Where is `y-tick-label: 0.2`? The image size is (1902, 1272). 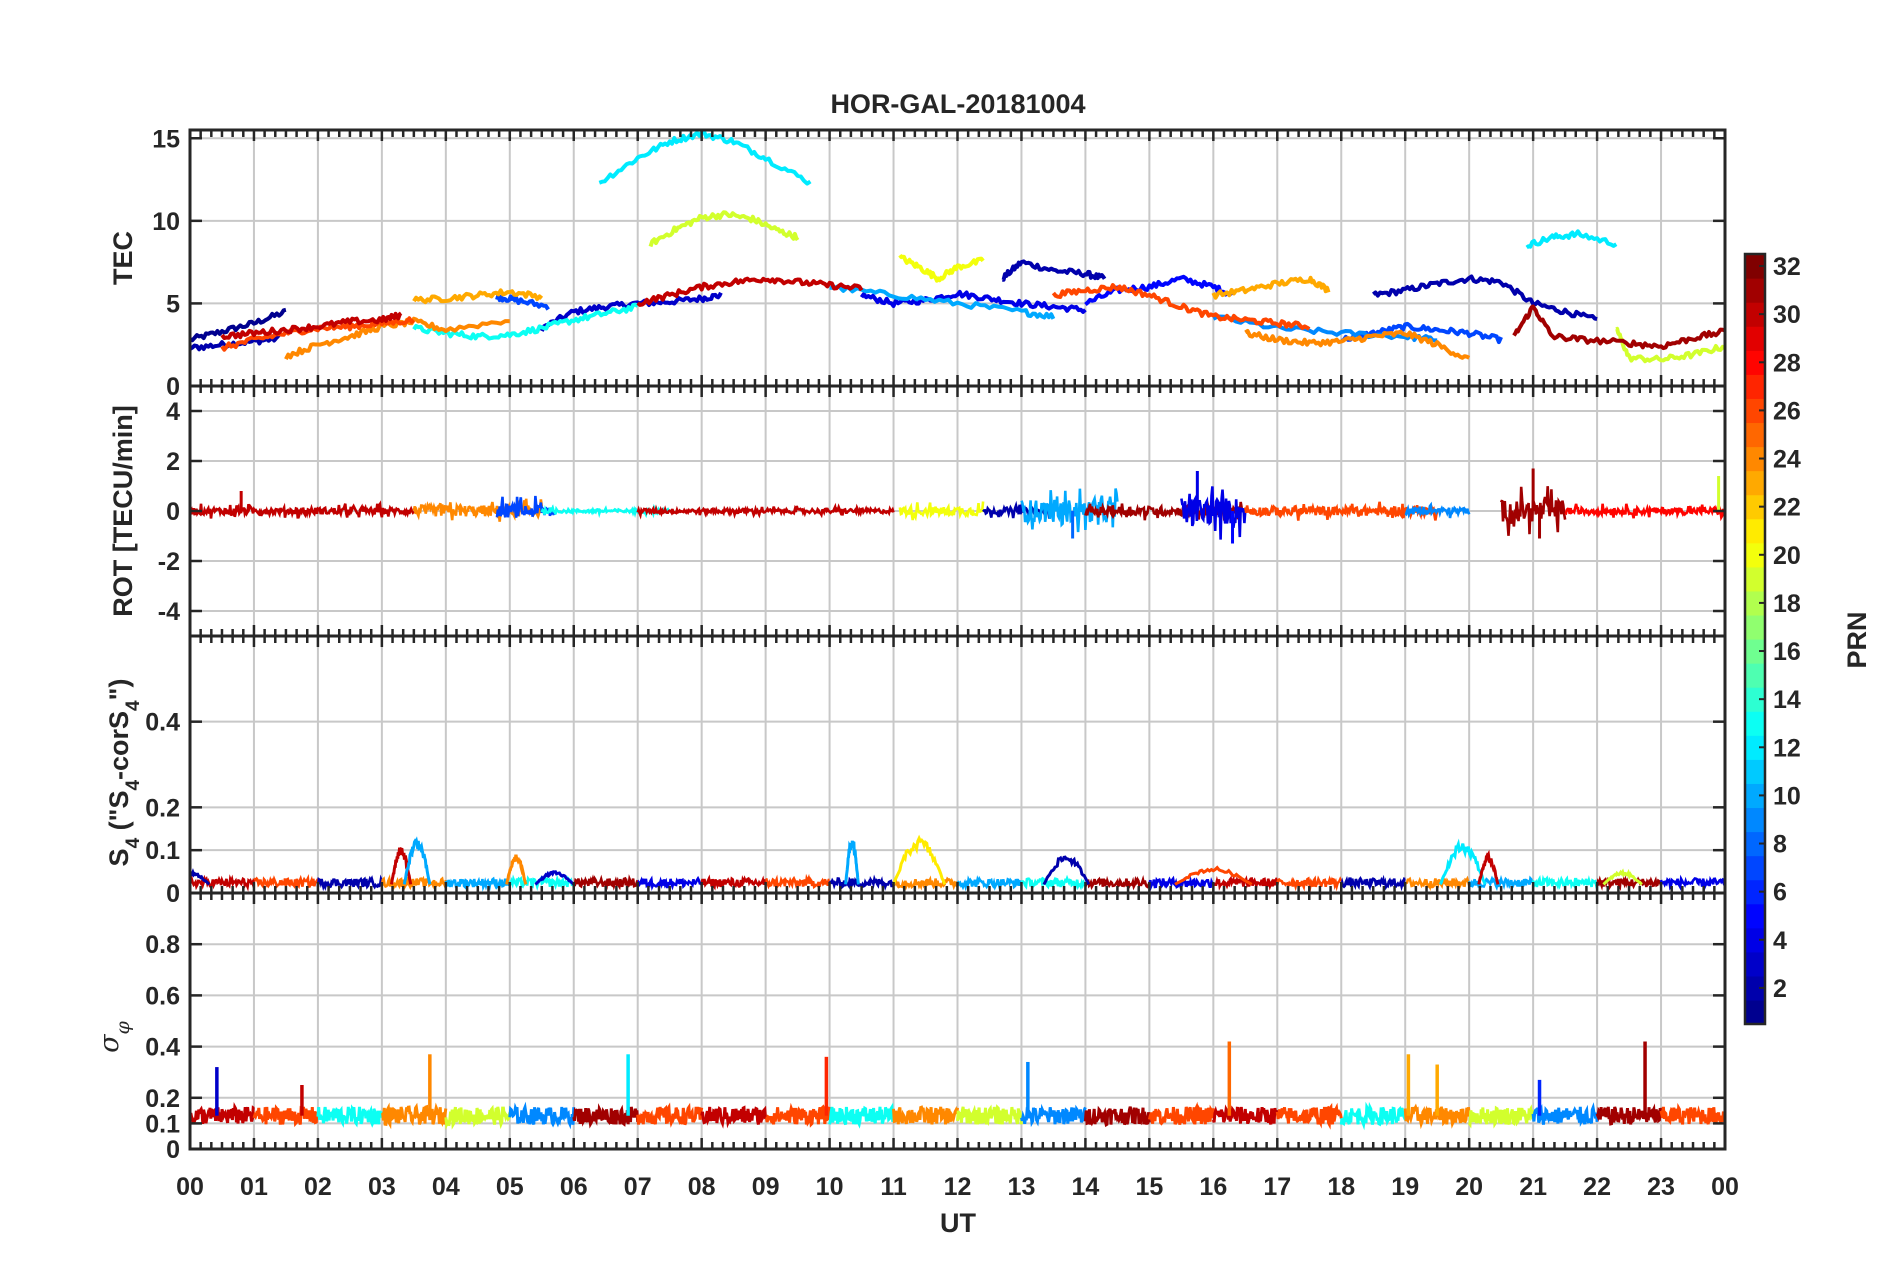
y-tick-label: 0.2 is located at coordinates (162, 1099).